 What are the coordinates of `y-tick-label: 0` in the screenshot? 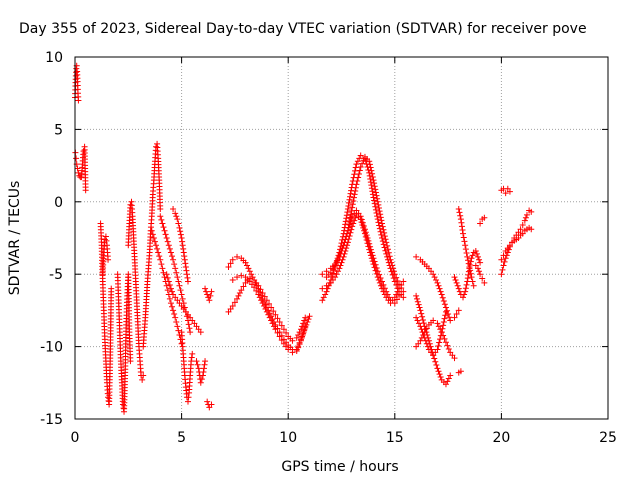 It's located at (58, 203).